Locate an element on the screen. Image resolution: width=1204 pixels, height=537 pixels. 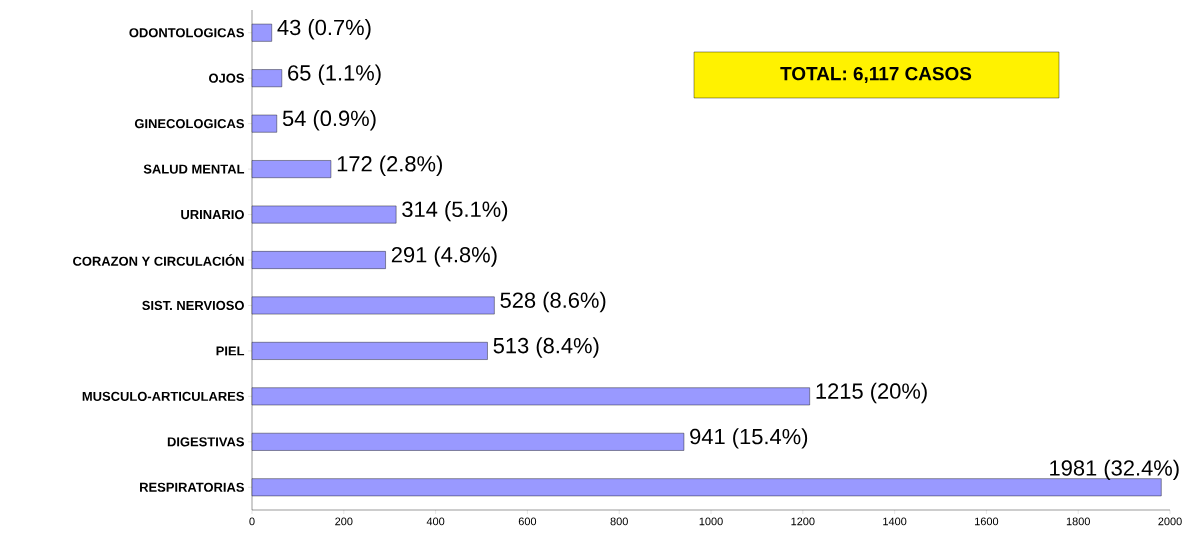
x-tick-label: 1400 is located at coordinates (895, 521).